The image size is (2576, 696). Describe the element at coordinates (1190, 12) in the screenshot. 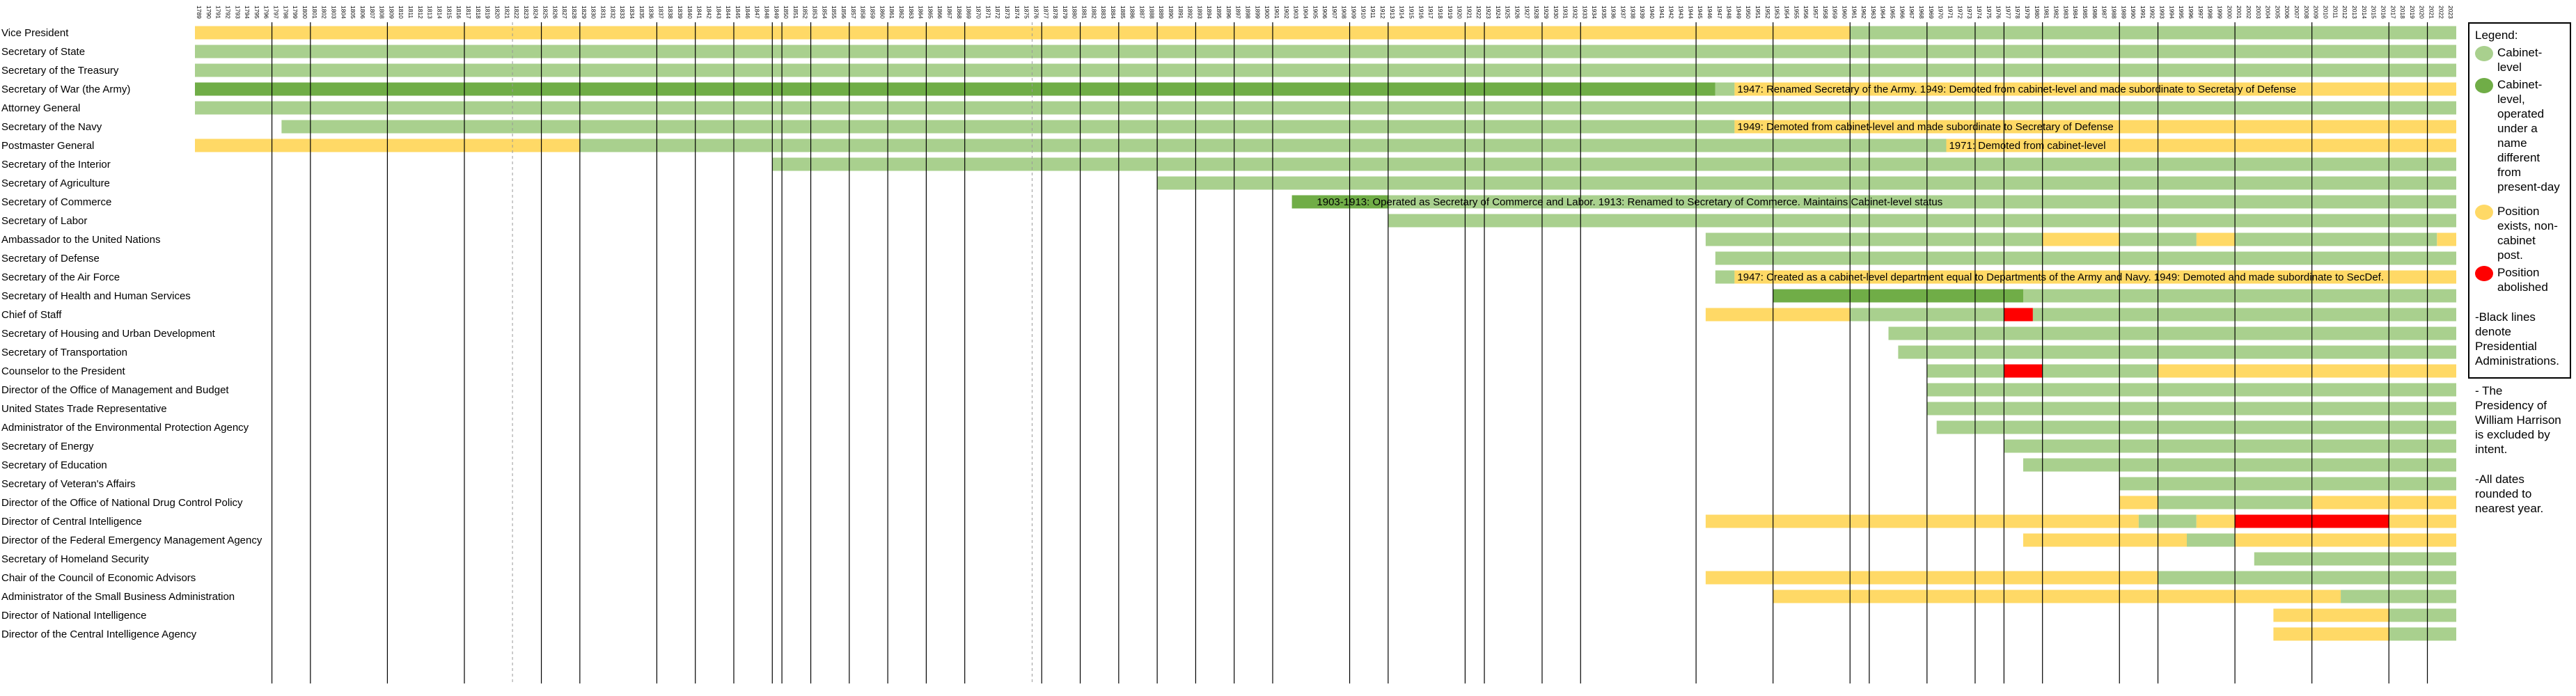

I see `year-tick-label: 1892` at that location.